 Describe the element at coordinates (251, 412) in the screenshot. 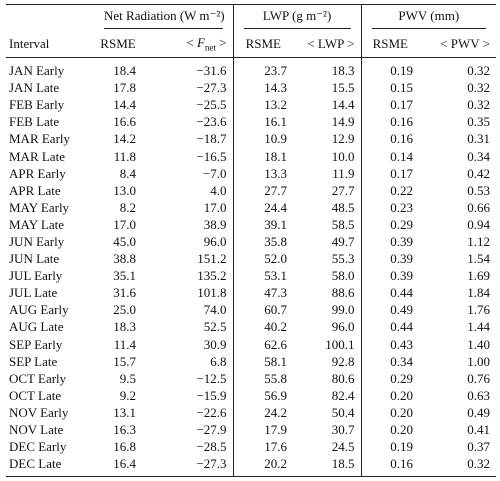

I see `table-row: NOV Early 13.1 −22.6 24.2 50.4 0.20 0.49` at that location.